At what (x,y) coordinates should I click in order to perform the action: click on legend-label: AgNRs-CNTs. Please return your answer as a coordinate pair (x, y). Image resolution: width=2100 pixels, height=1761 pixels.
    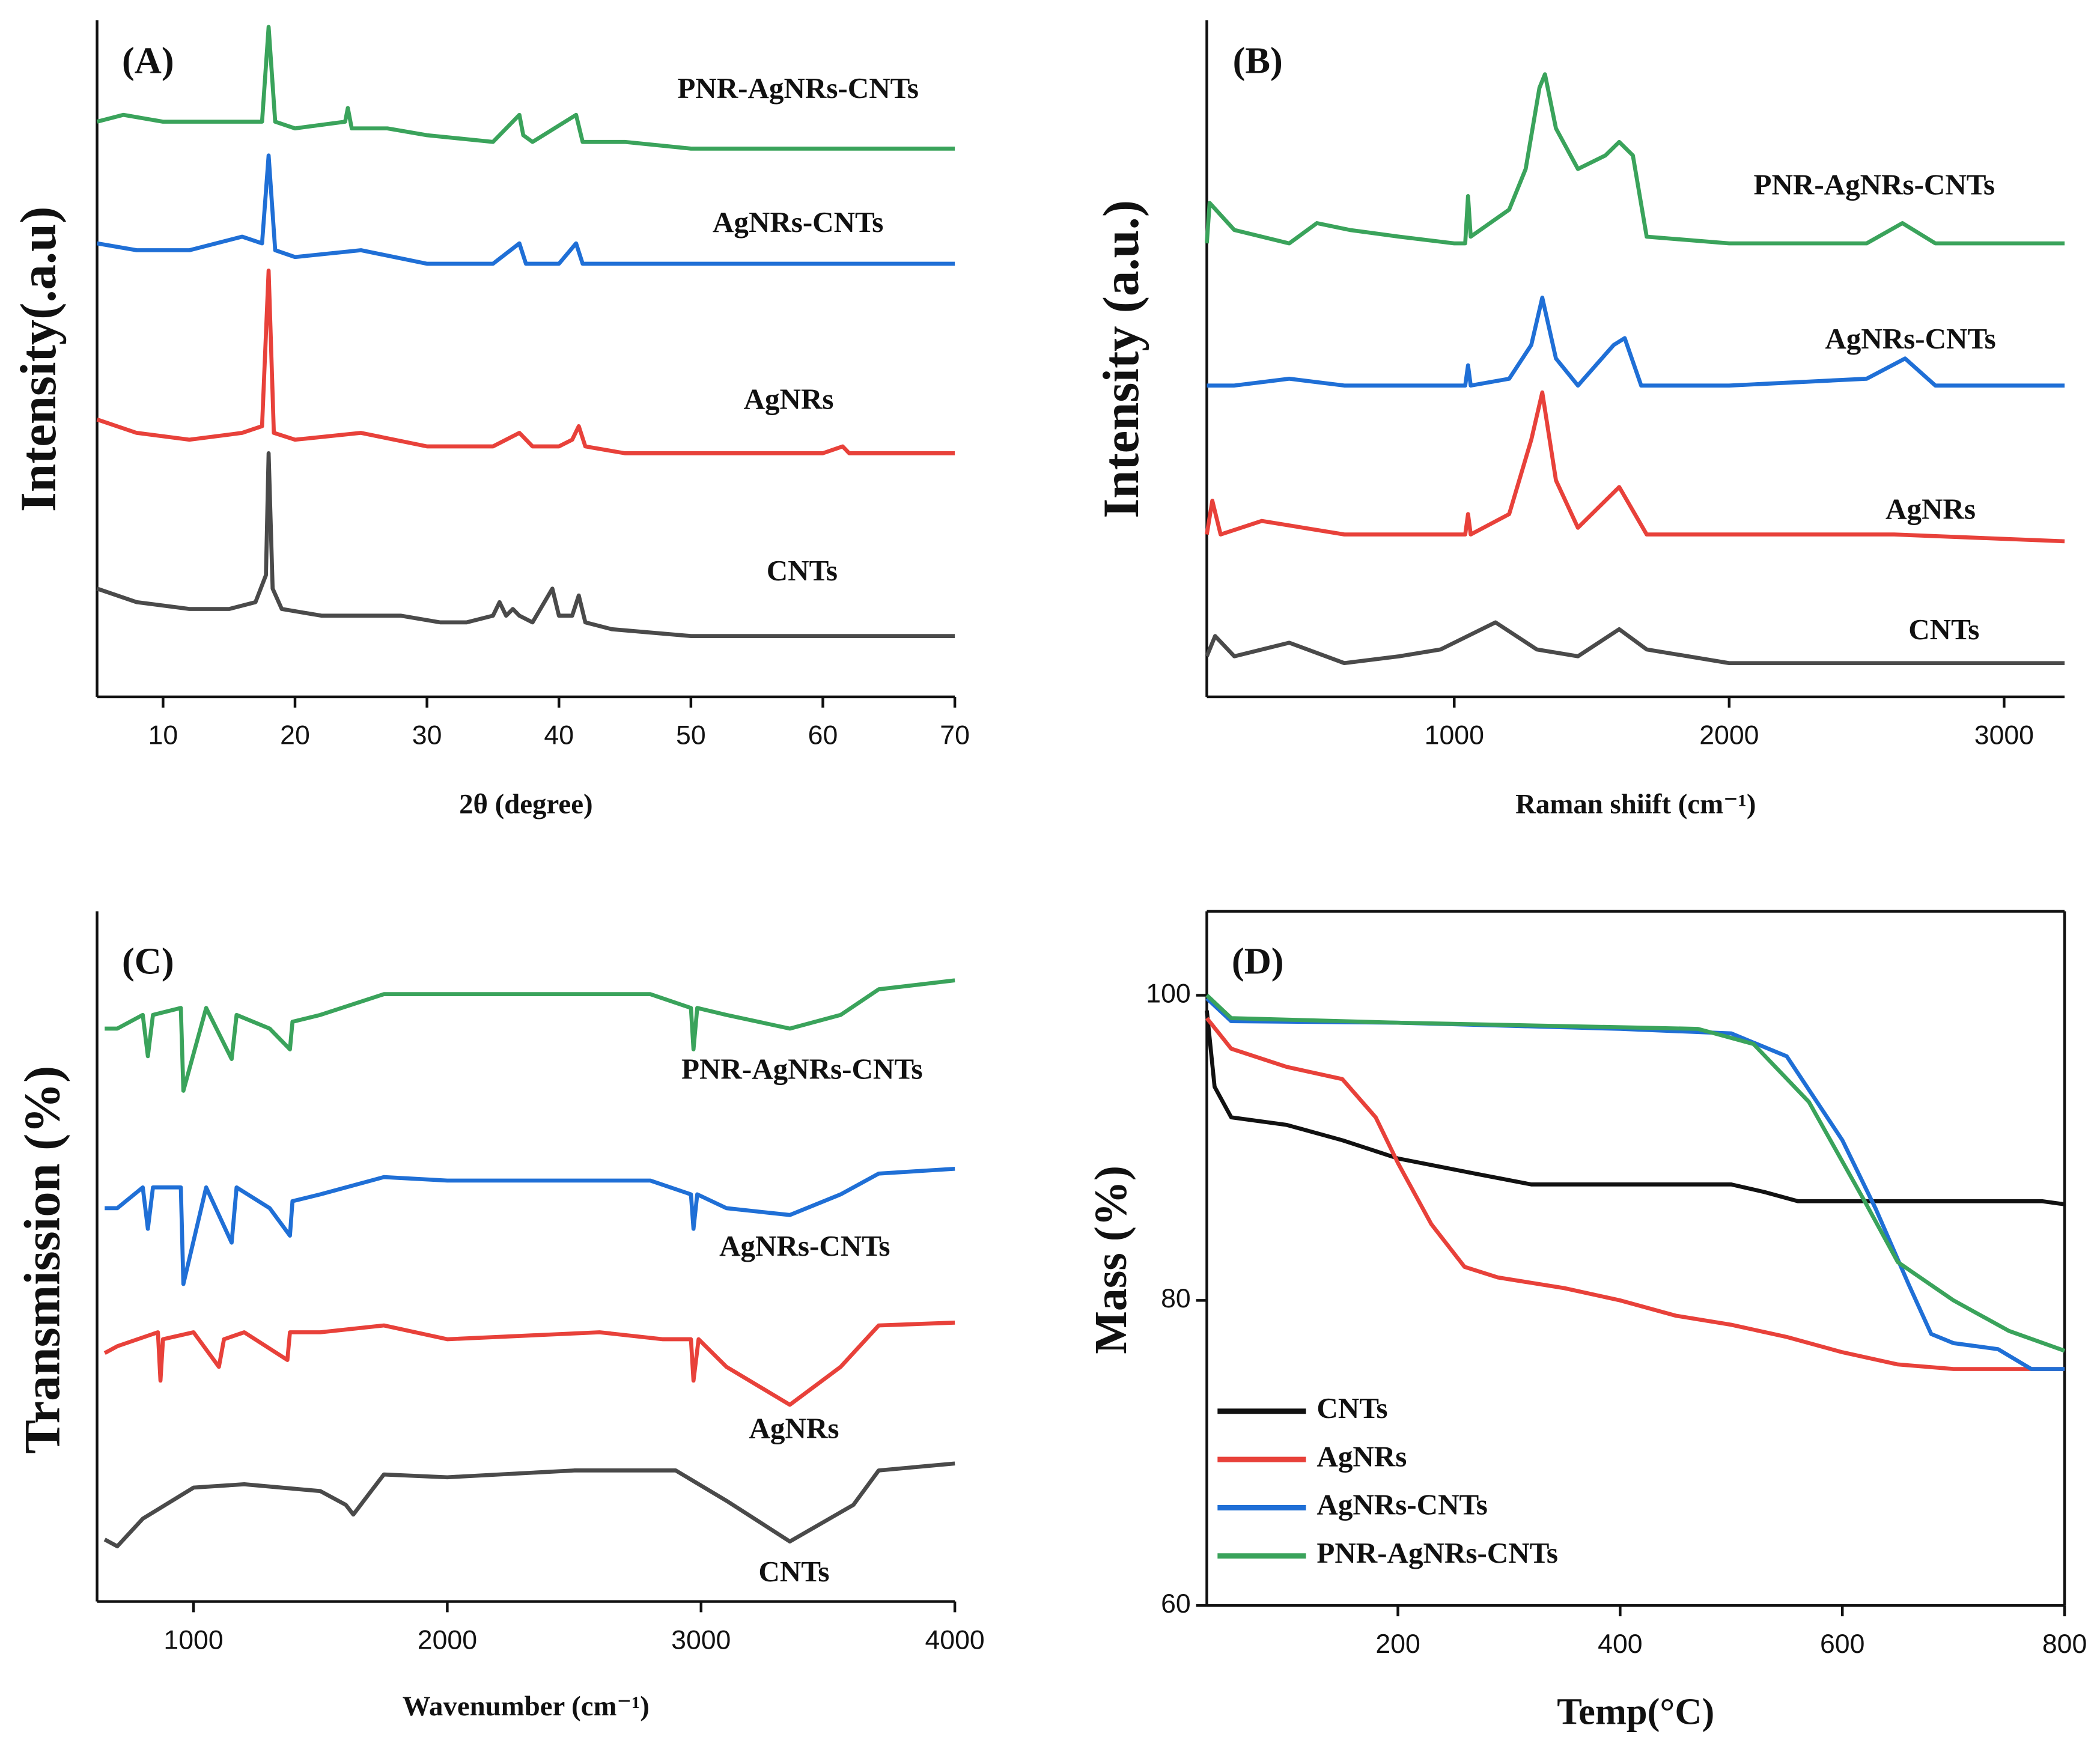
    Looking at the image, I should click on (1402, 1504).